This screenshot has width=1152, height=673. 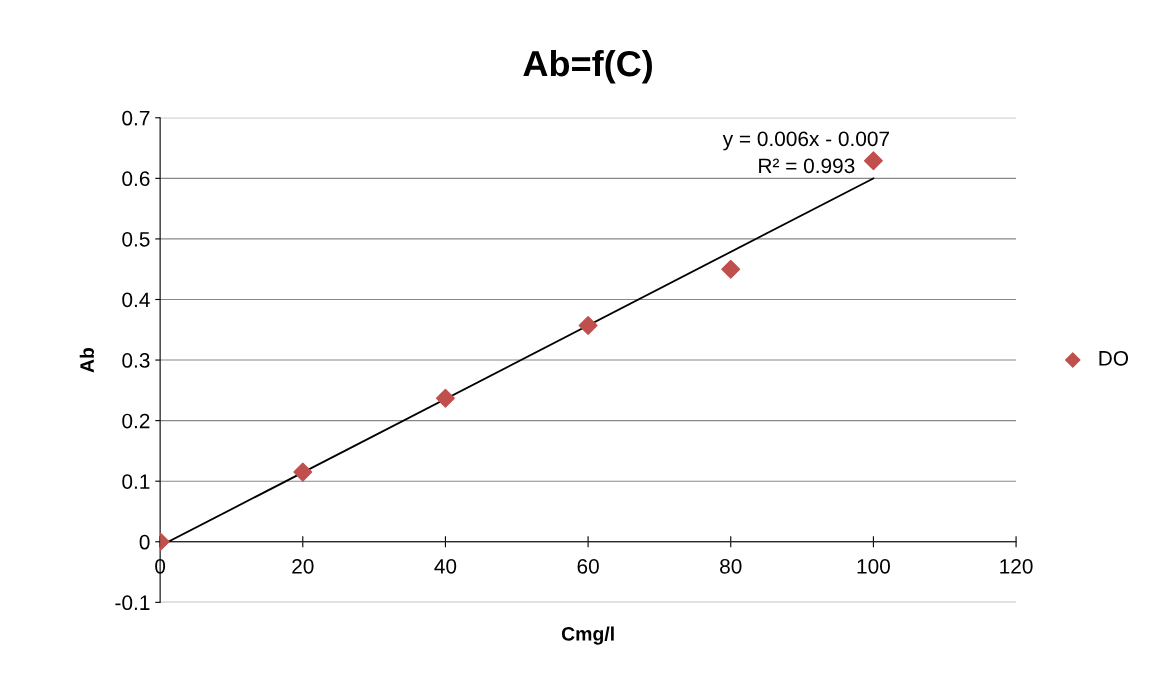 What do you see at coordinates (445, 566) in the screenshot?
I see `x-tick-label: 40` at bounding box center [445, 566].